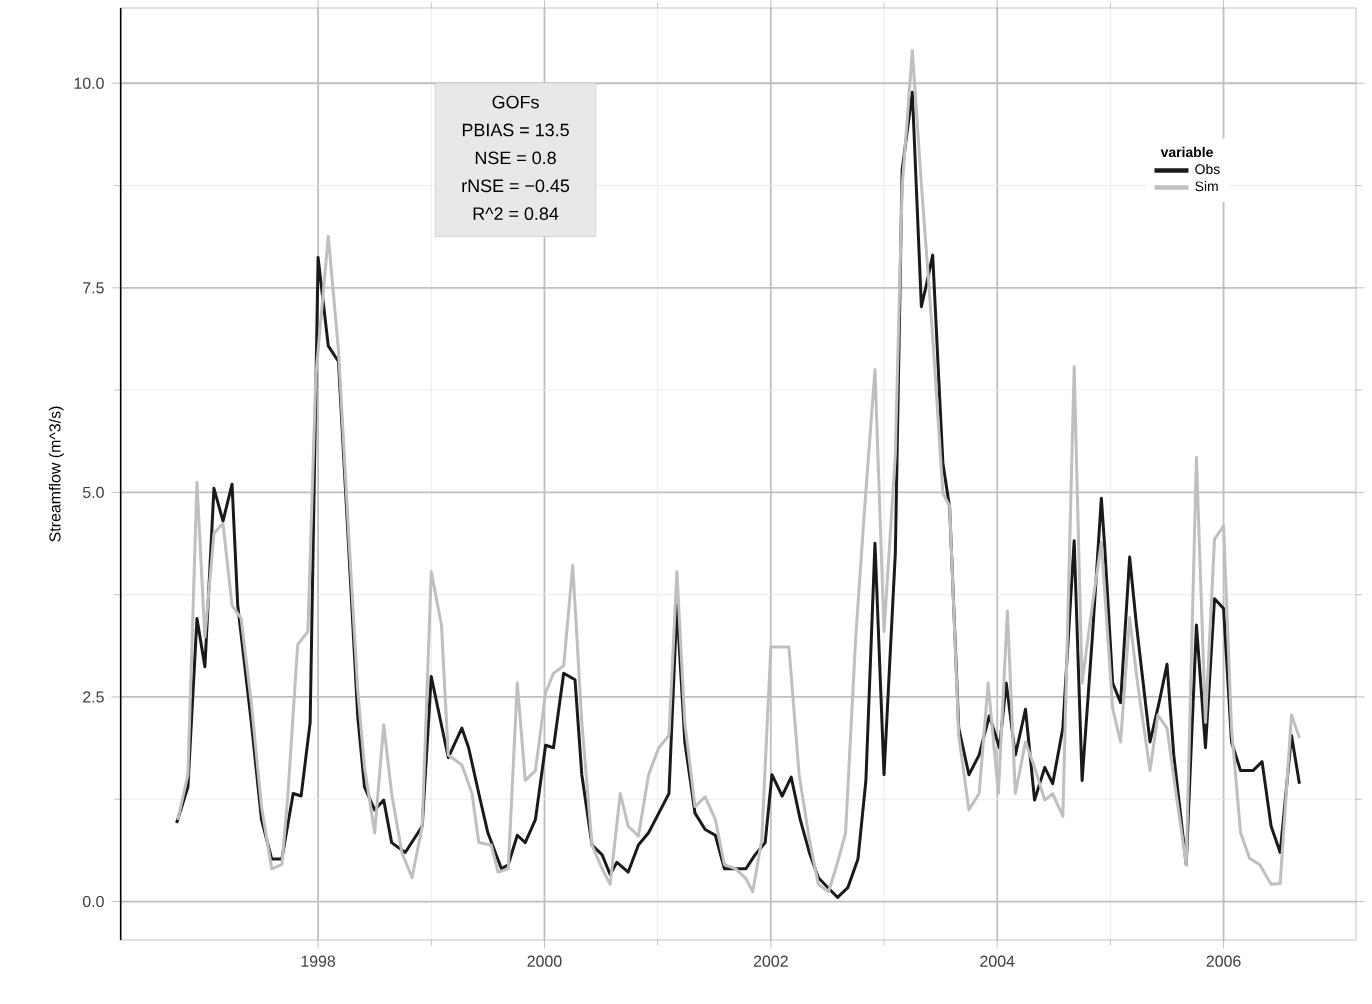 The image size is (1372, 1004). What do you see at coordinates (515, 130) in the screenshot?
I see `annotation: PBIAS = 13.5` at bounding box center [515, 130].